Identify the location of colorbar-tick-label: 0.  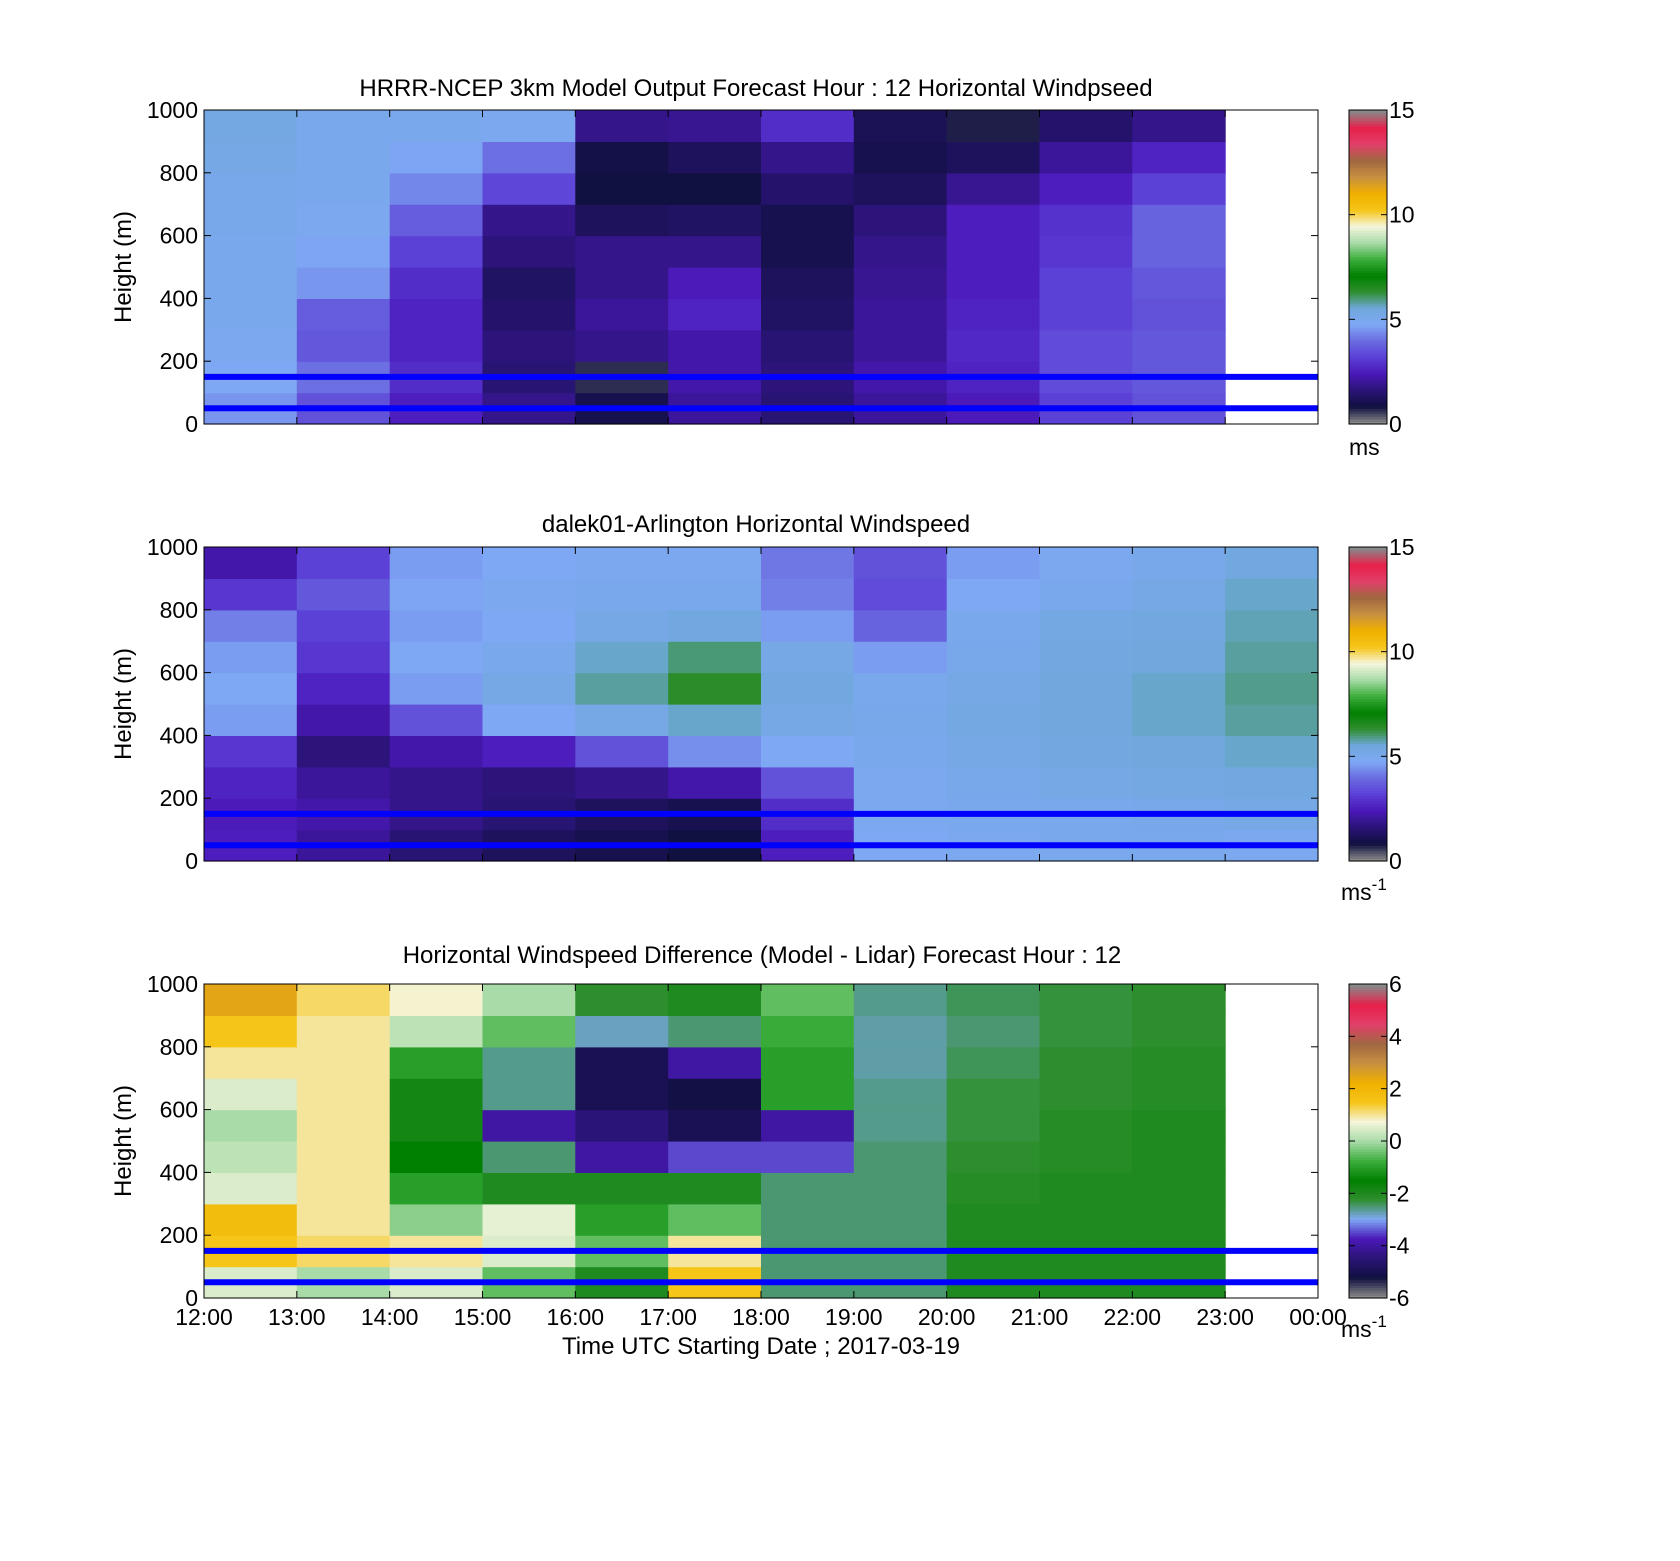
(1395, 861).